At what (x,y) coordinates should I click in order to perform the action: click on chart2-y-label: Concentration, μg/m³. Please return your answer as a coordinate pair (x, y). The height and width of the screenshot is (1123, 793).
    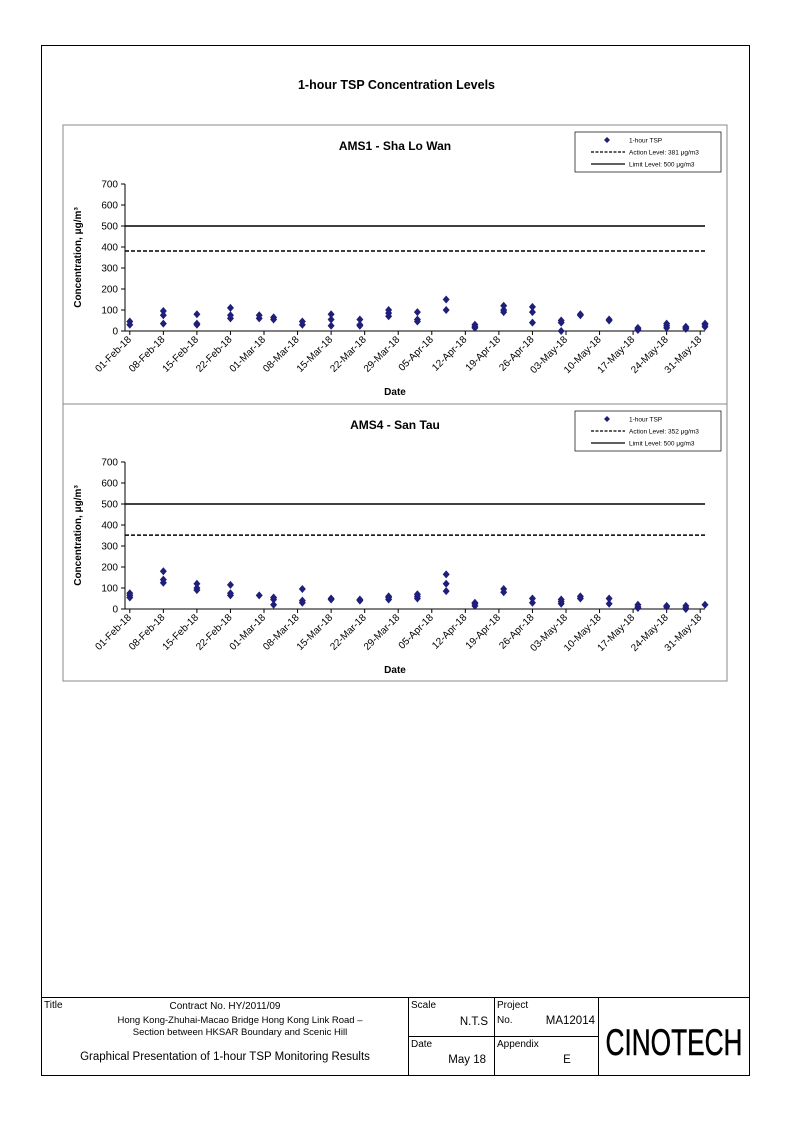
    Looking at the image, I should click on (78, 535).